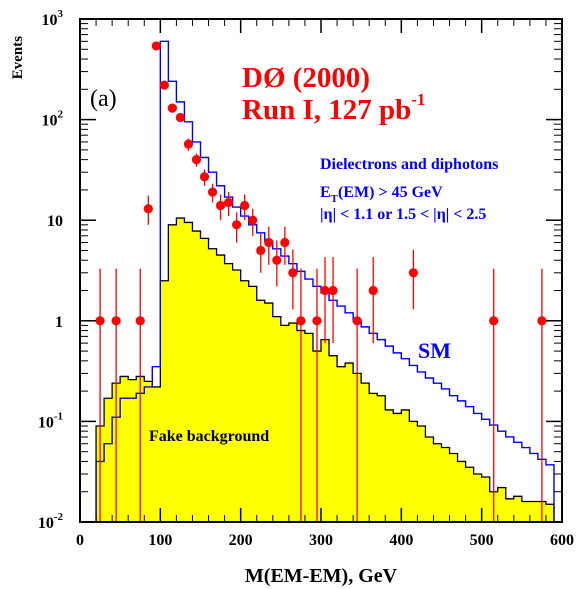 The height and width of the screenshot is (589, 577). I want to click on chart-title-line2: Run I, 127 pb-1, so click(333, 108).